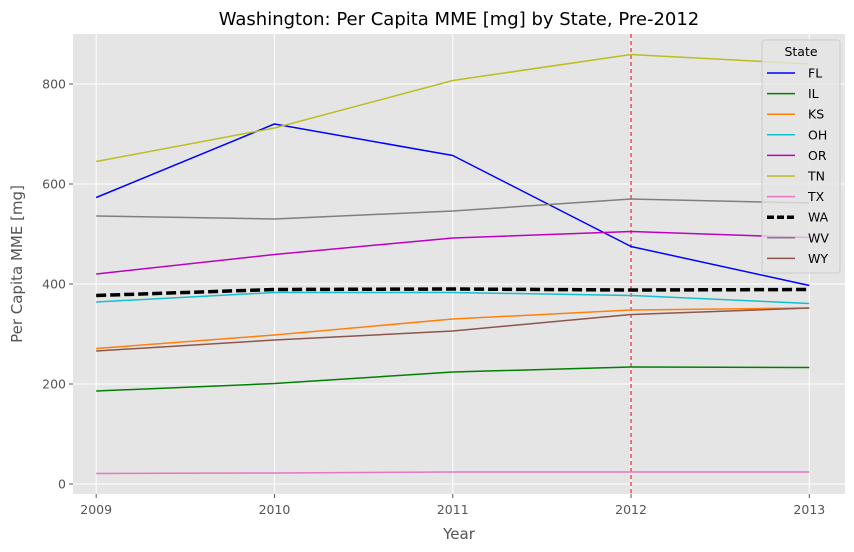 The height and width of the screenshot is (552, 854). I want to click on x-tick-label: 2010, so click(275, 509).